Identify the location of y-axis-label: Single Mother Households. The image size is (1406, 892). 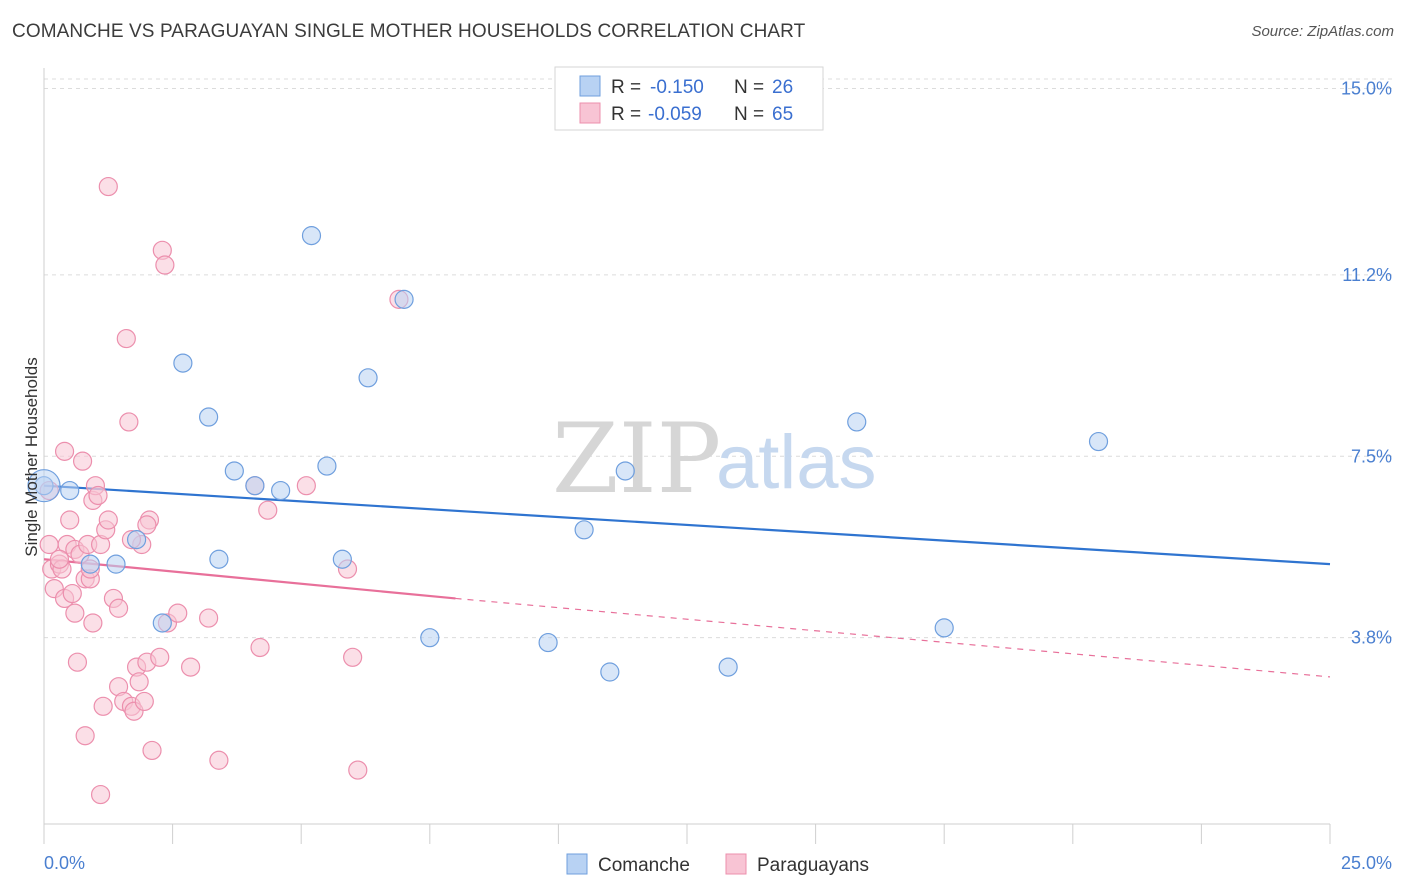
(31, 456).